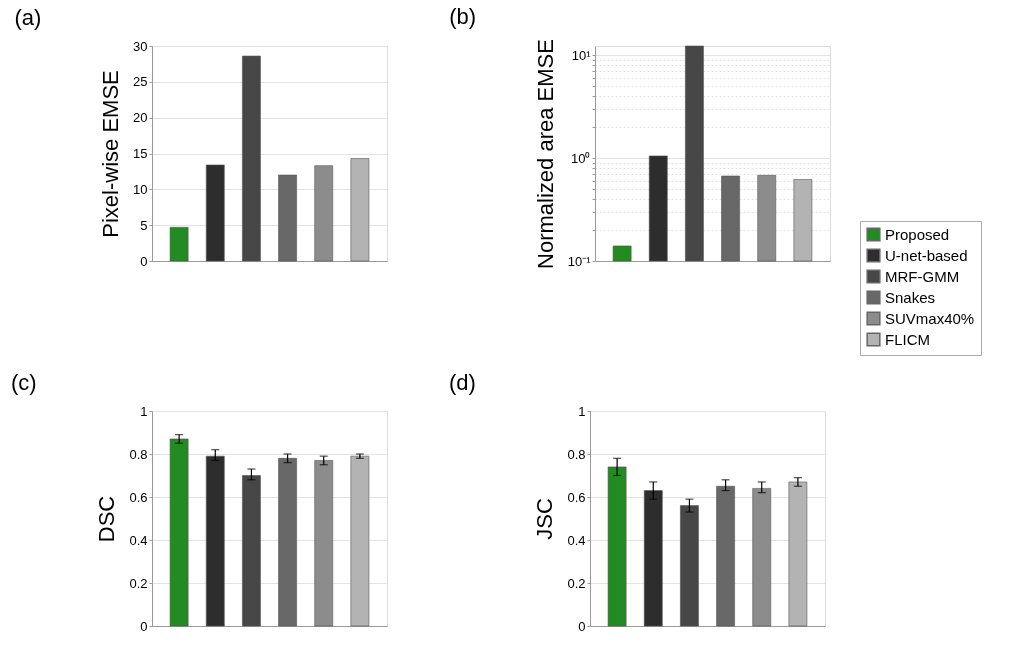  I want to click on y-axis-title: Pixel-wise EMSE, so click(111, 154).